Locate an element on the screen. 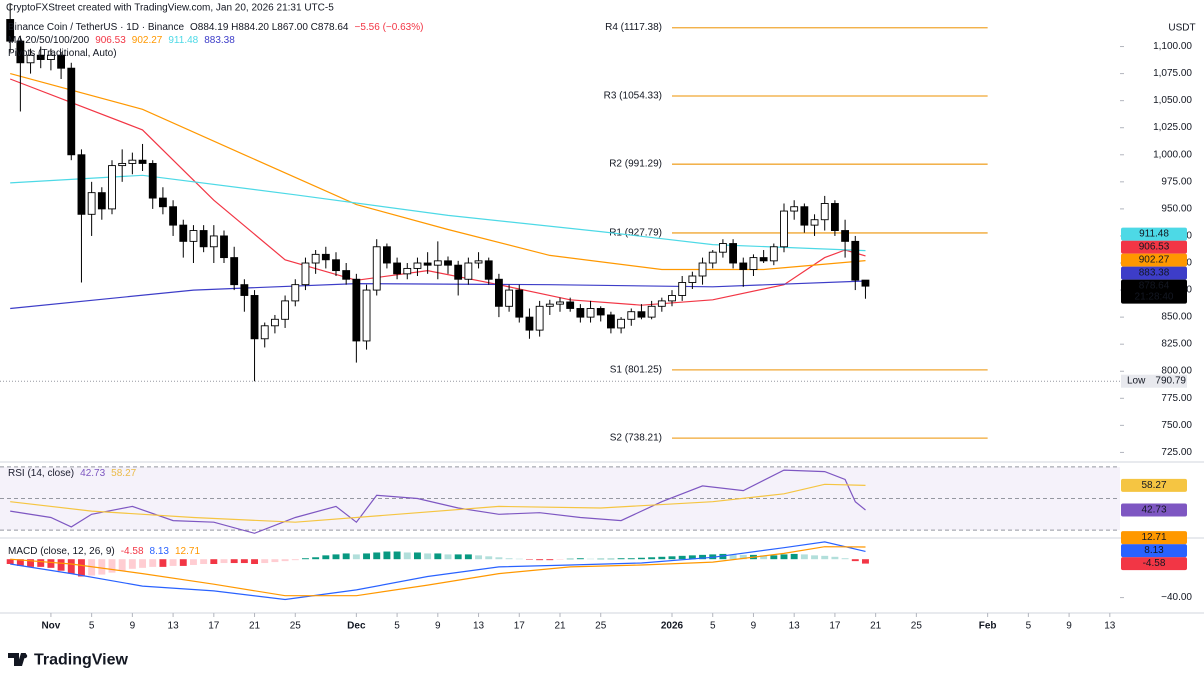 The image size is (1204, 679). pivot-label: S2 (738.21) is located at coordinates (636, 438).